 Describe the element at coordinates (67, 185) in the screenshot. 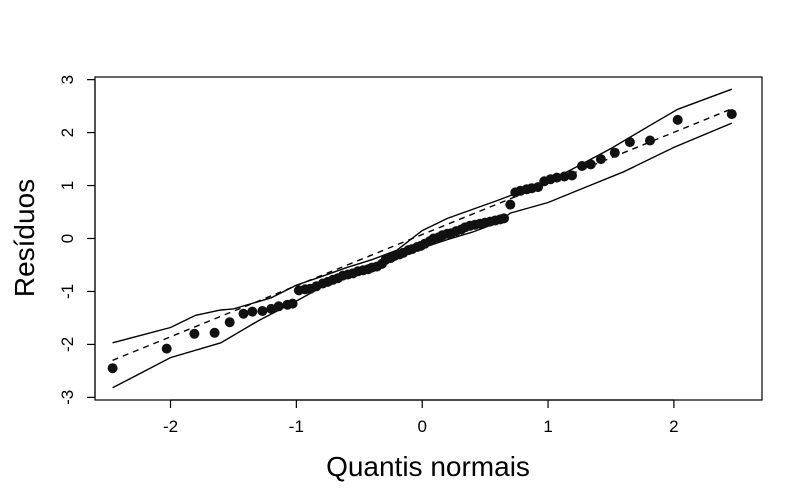

I see `y-tick-label: 1` at that location.